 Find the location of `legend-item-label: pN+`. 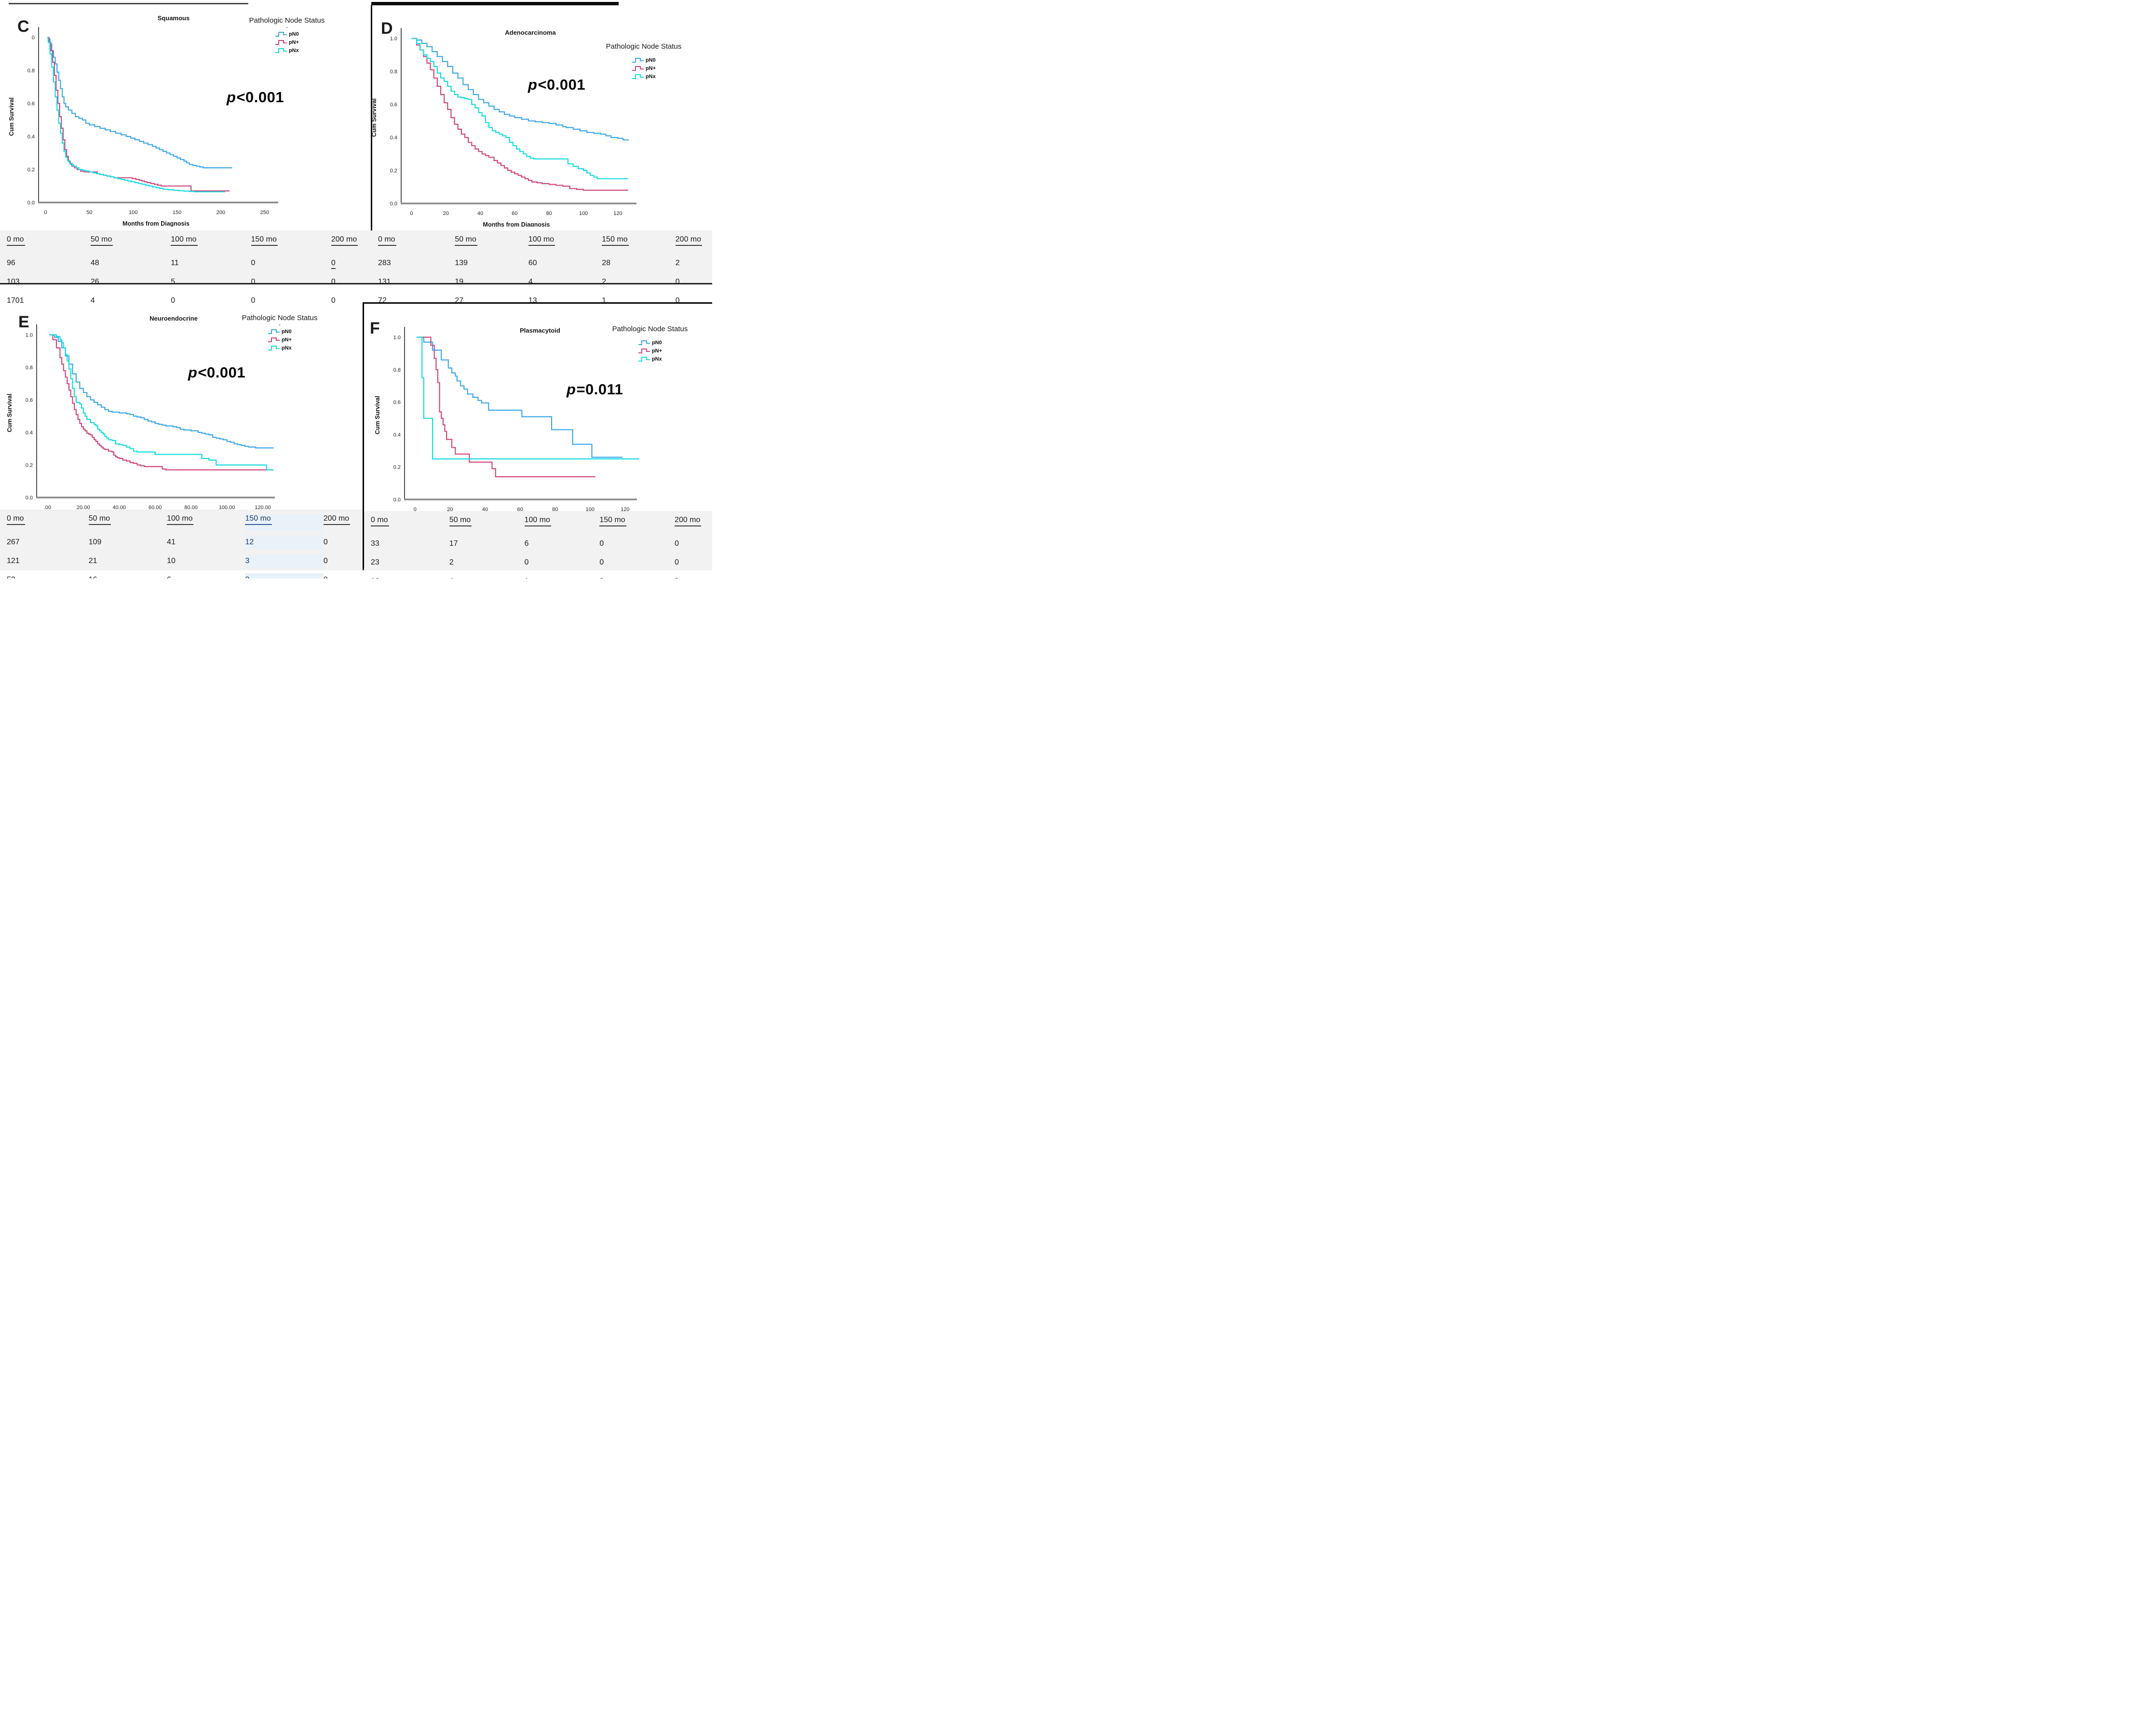

legend-item-label: pN+ is located at coordinates (656, 351).